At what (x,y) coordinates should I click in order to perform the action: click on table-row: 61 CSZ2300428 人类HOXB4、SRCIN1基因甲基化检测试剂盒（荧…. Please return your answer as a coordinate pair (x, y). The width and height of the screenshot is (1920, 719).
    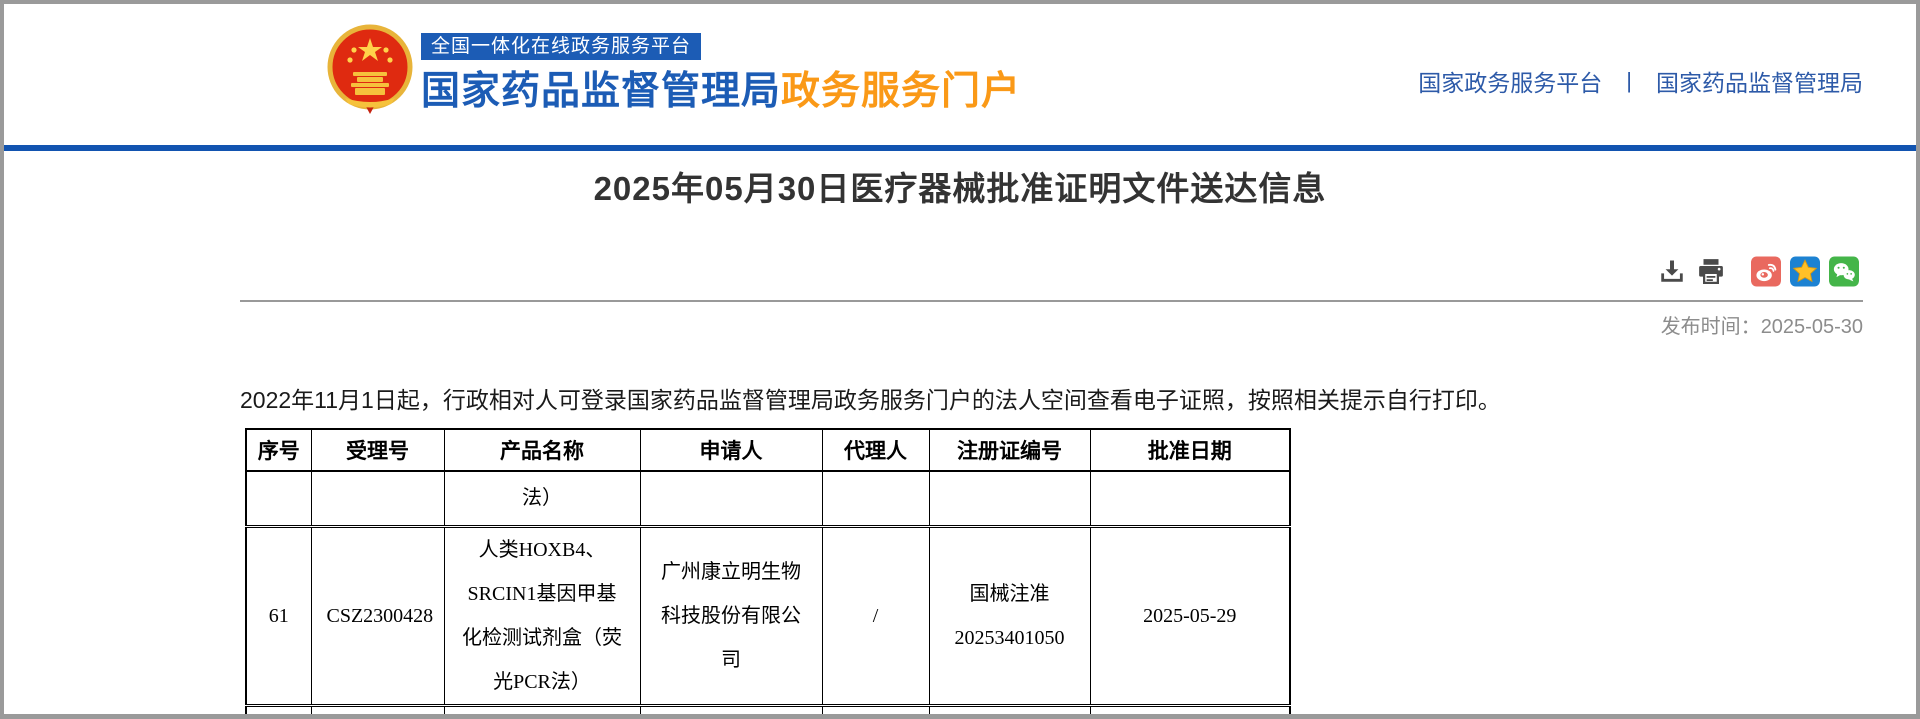
    Looking at the image, I should click on (768, 616).